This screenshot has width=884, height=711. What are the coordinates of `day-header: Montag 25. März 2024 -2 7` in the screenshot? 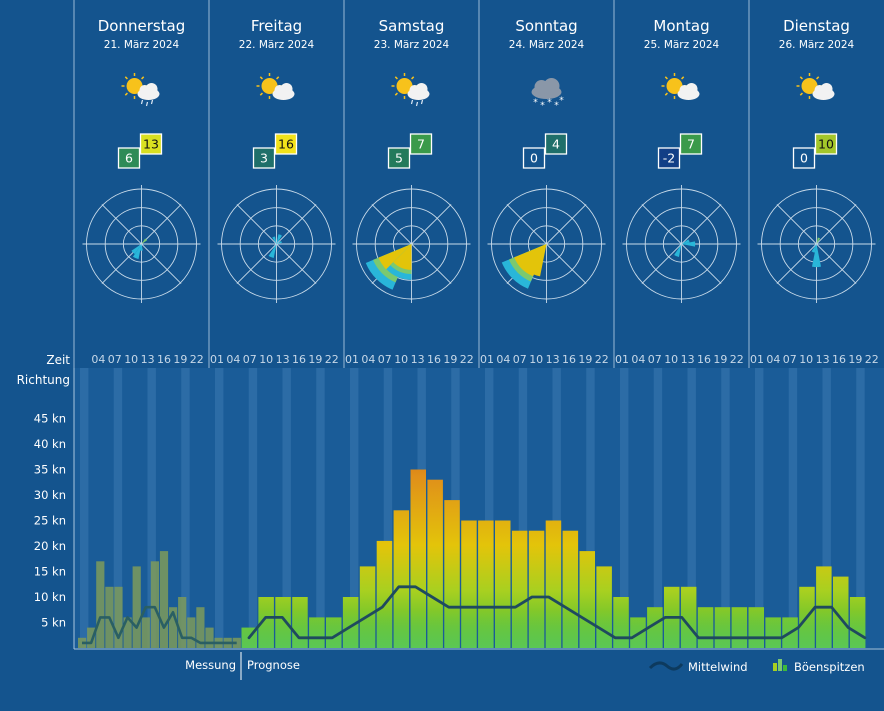 It's located at (682, 93).